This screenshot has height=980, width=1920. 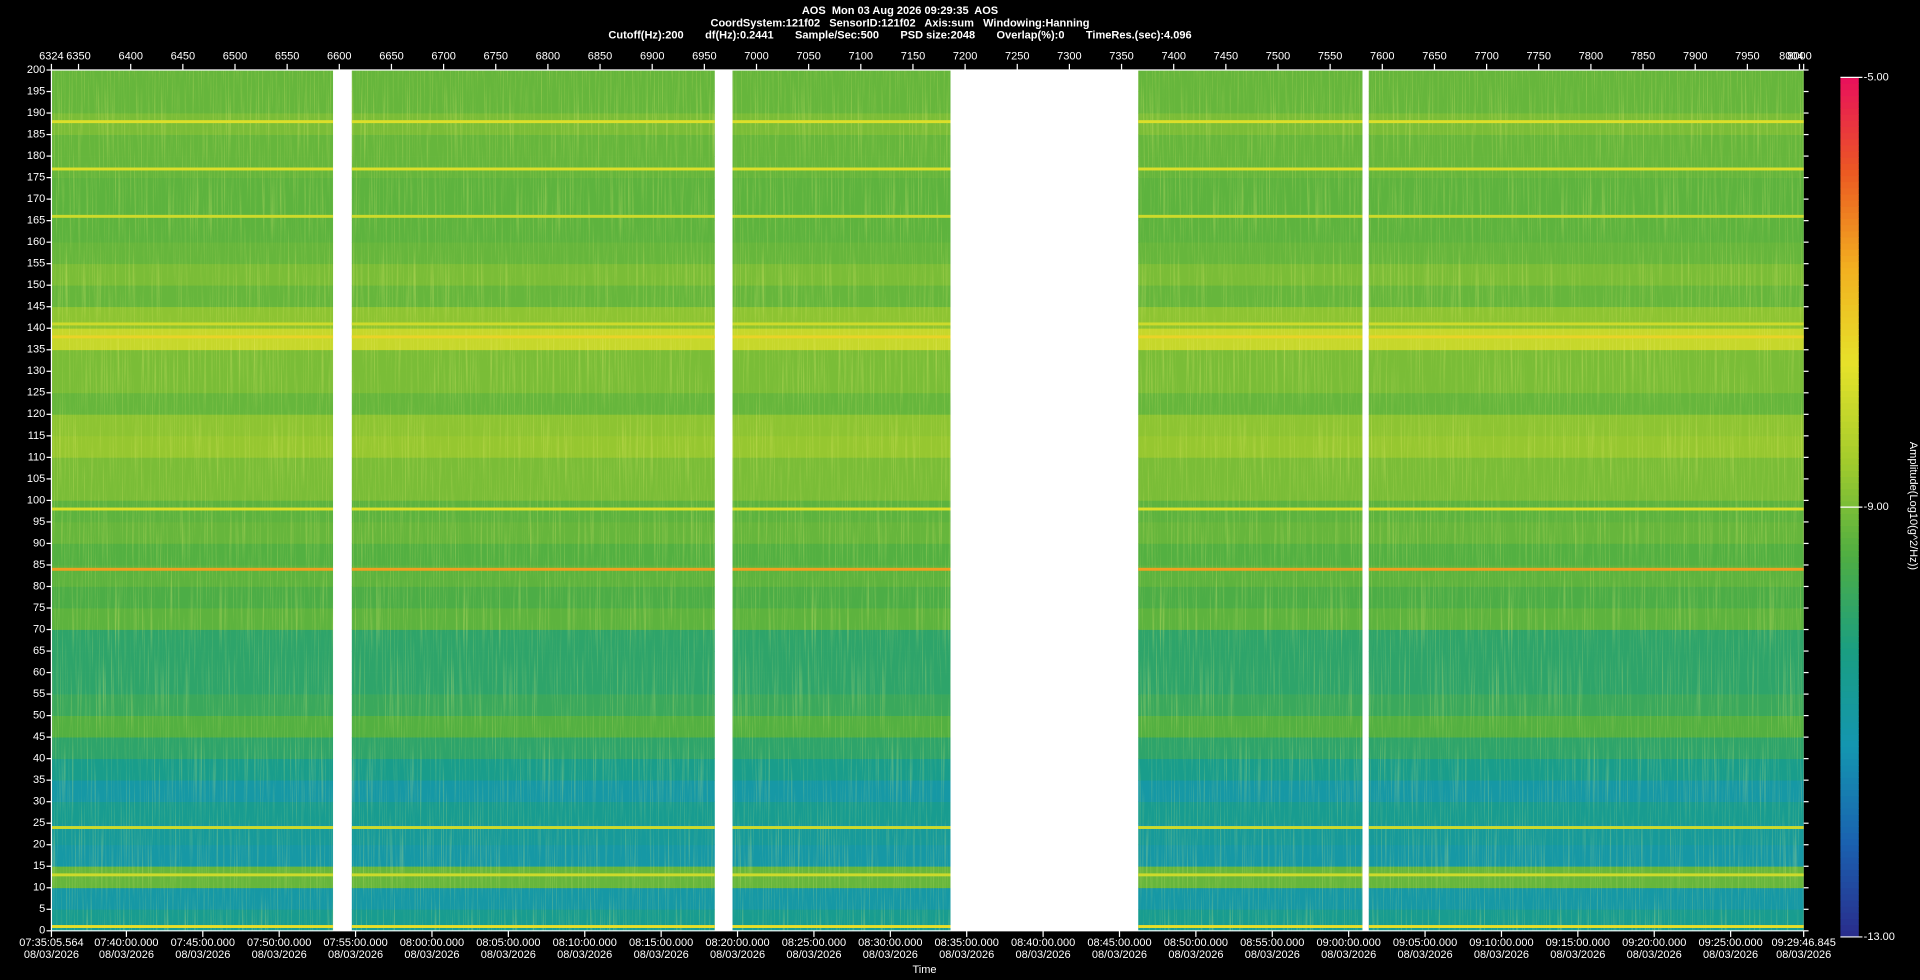 What do you see at coordinates (36, 264) in the screenshot?
I see `y-tick-label: 155` at bounding box center [36, 264].